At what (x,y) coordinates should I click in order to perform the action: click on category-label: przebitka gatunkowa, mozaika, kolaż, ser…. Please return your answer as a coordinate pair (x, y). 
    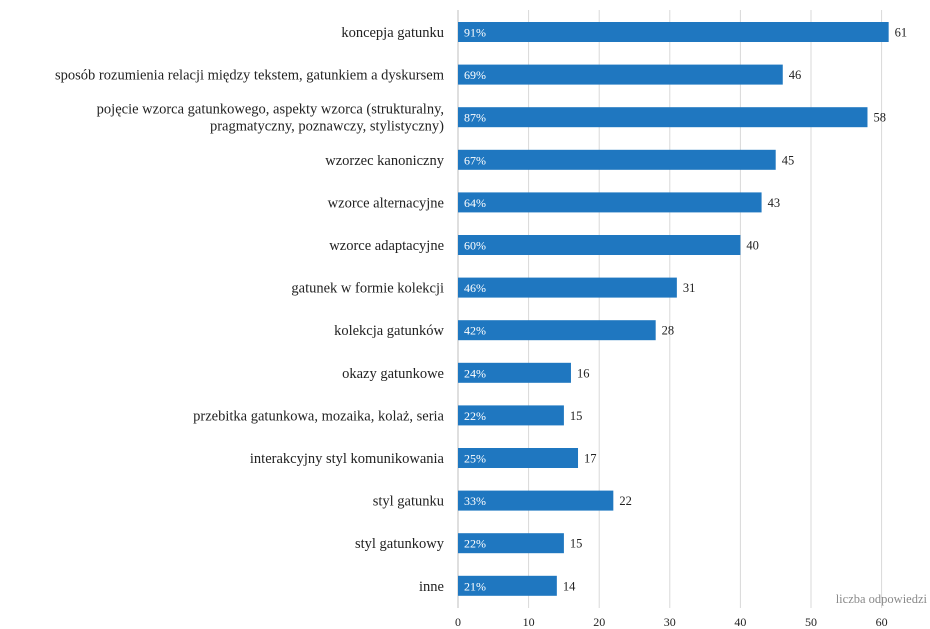
    Looking at the image, I should click on (318, 416).